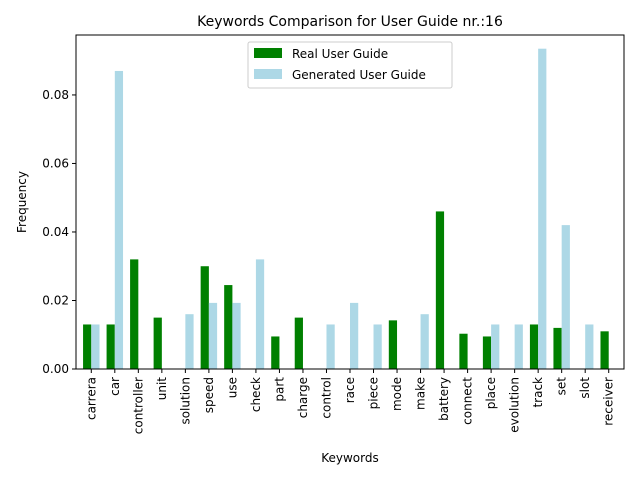 The image size is (640, 480). I want to click on x-tick-label-place: place, so click(491, 393).